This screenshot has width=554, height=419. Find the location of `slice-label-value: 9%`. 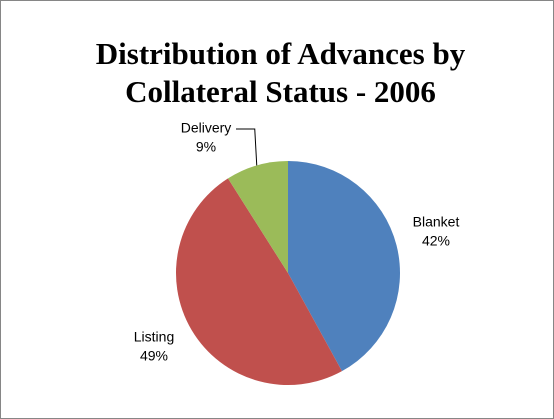

slice-label-value: 9% is located at coordinates (206, 147).